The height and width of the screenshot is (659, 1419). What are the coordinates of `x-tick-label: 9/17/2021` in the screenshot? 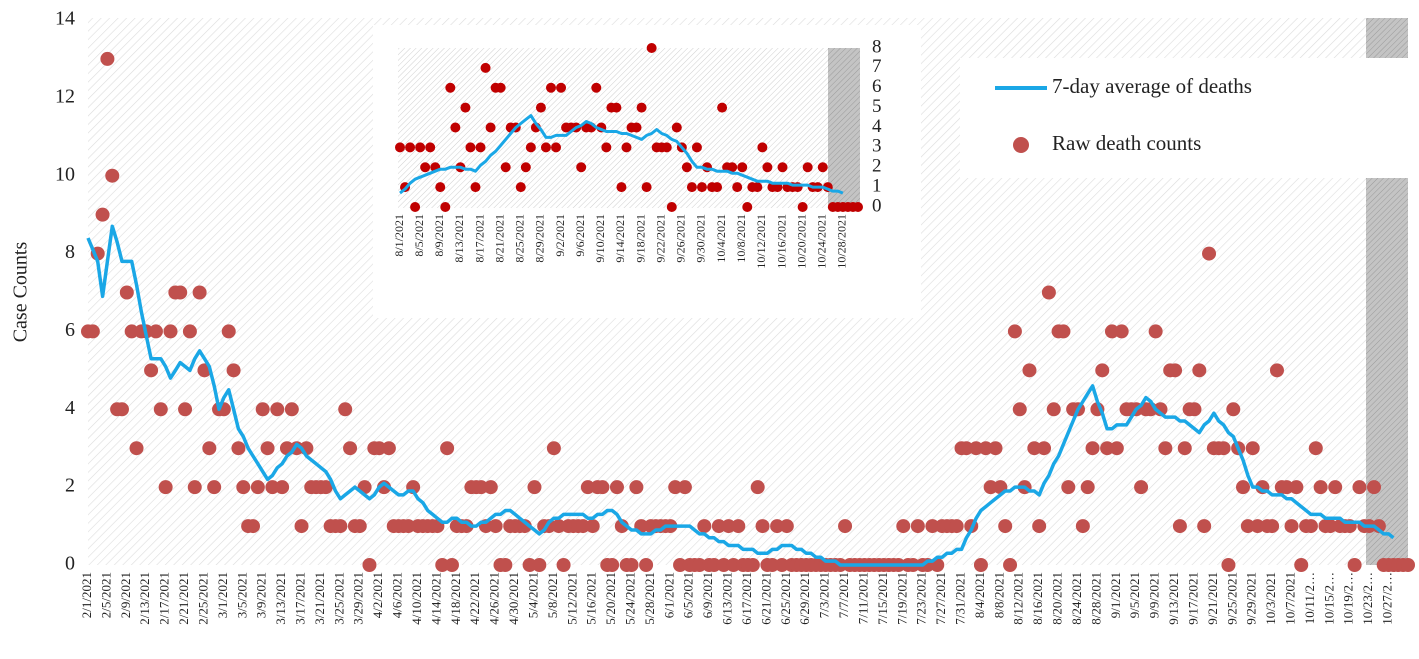 It's located at (1192, 598).